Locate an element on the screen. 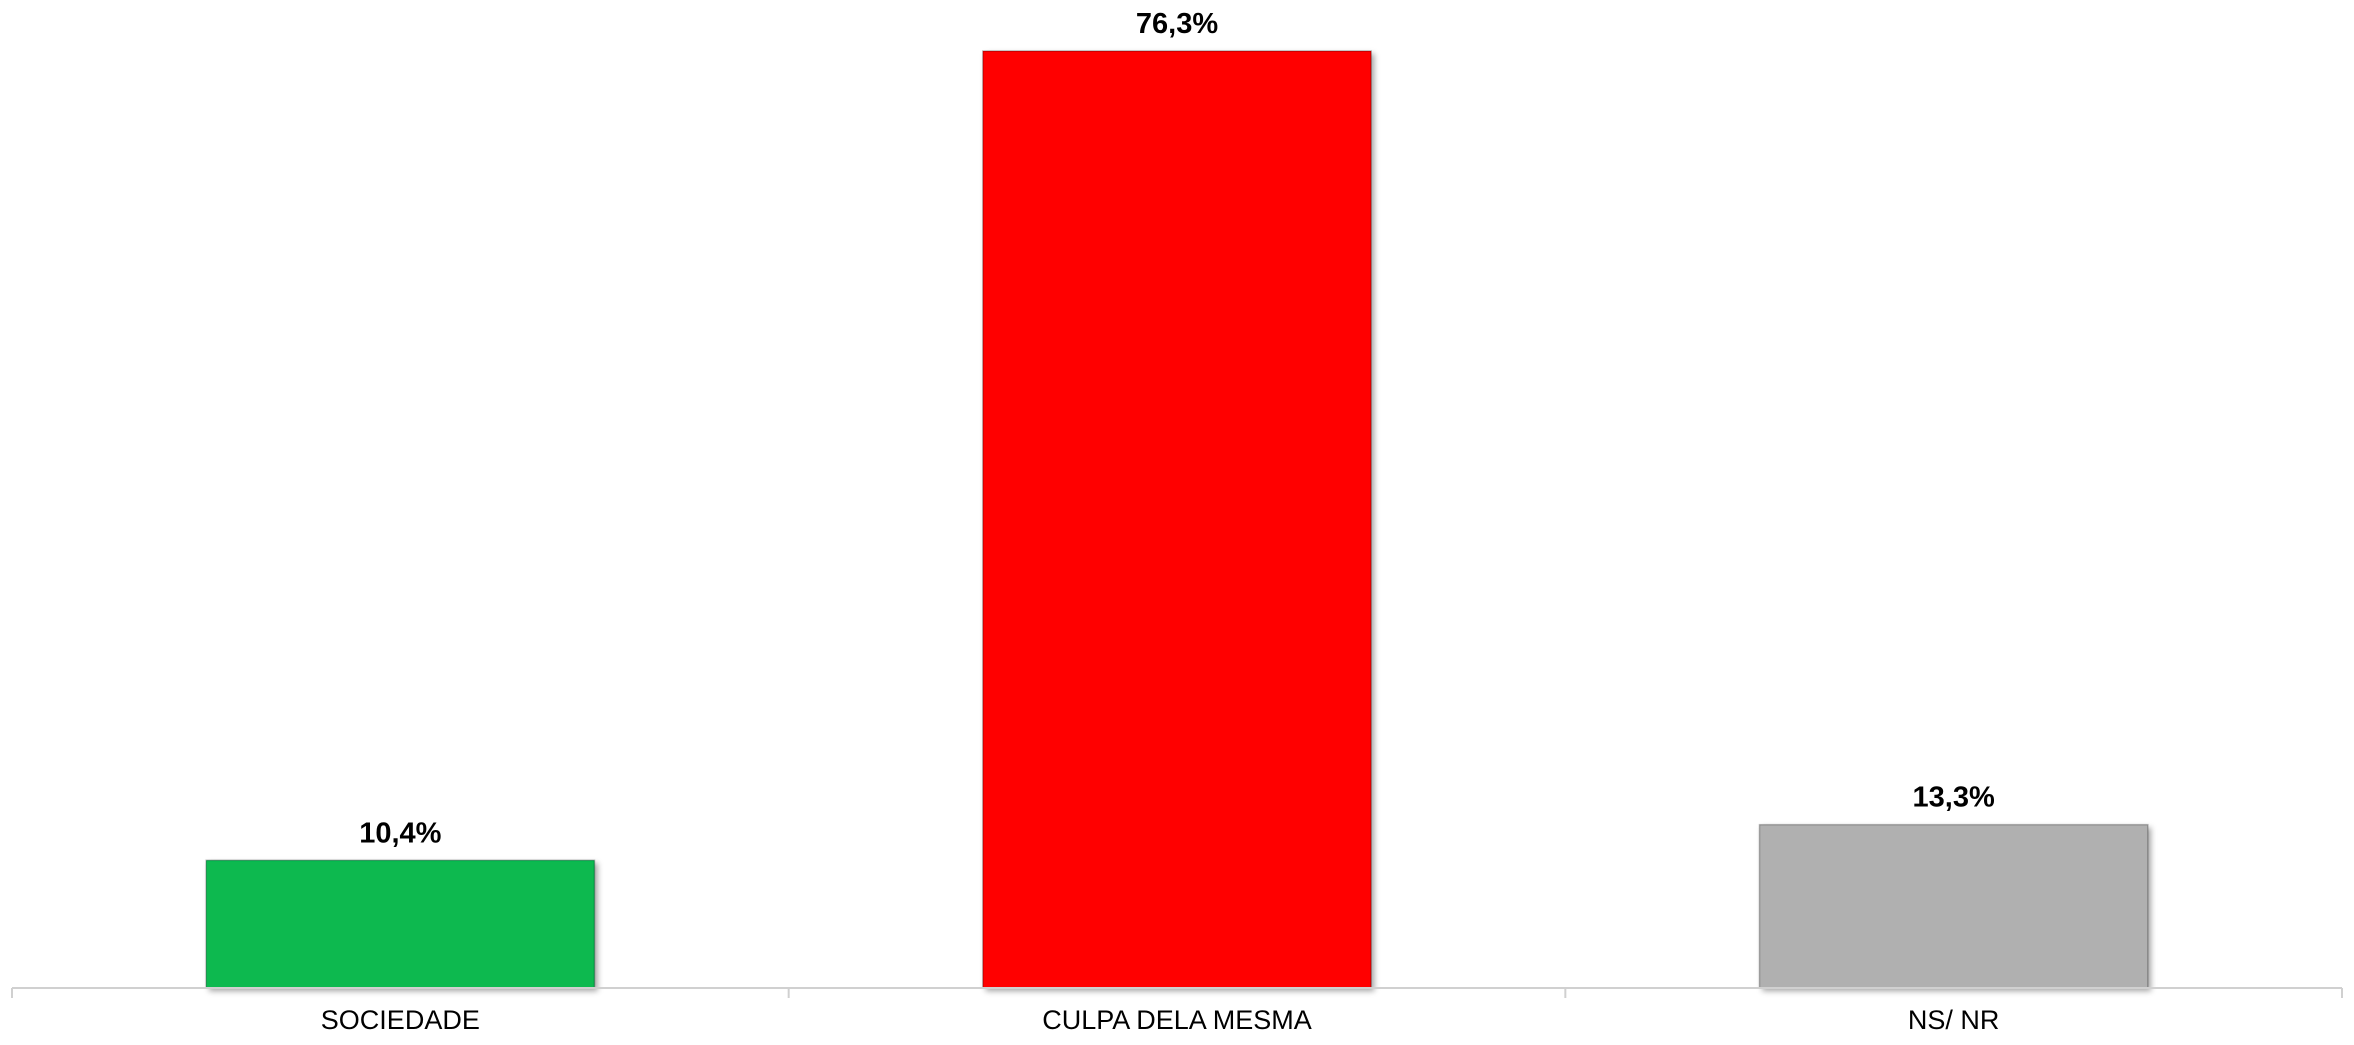 This screenshot has width=2354, height=1045. bar-sociedade is located at coordinates (400, 924).